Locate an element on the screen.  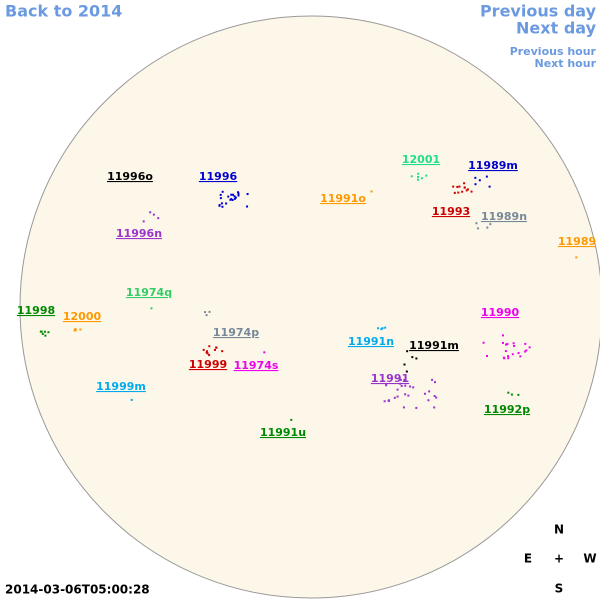
region-label: 11992p is located at coordinates (507, 409).